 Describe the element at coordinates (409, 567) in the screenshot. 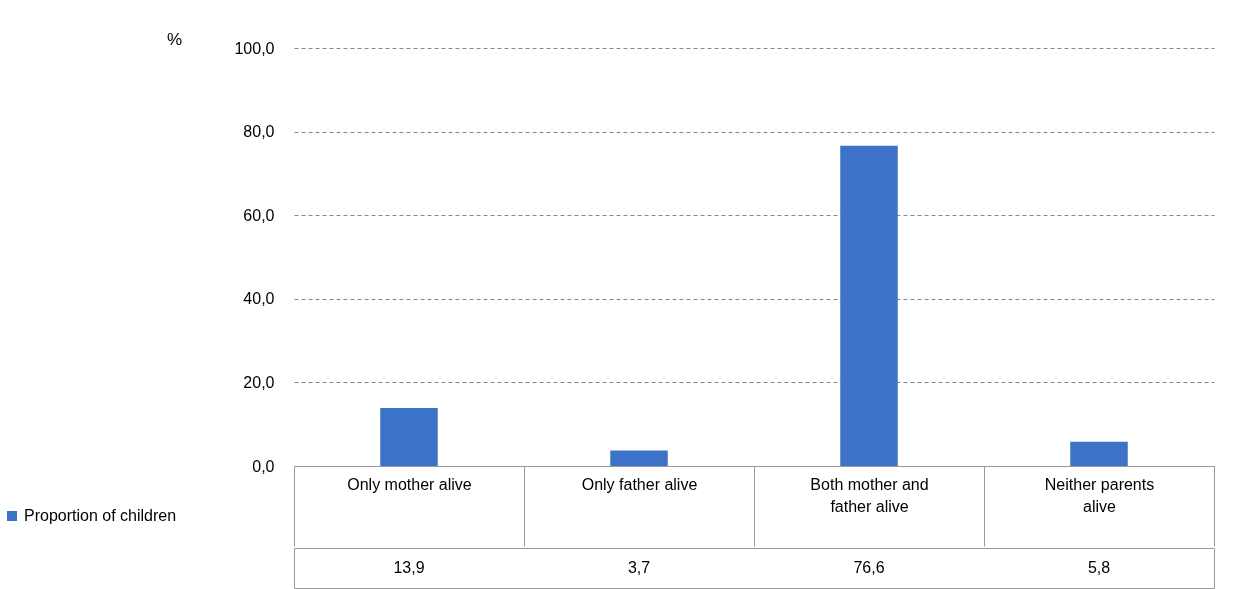

I see `data-label: 13,9` at that location.